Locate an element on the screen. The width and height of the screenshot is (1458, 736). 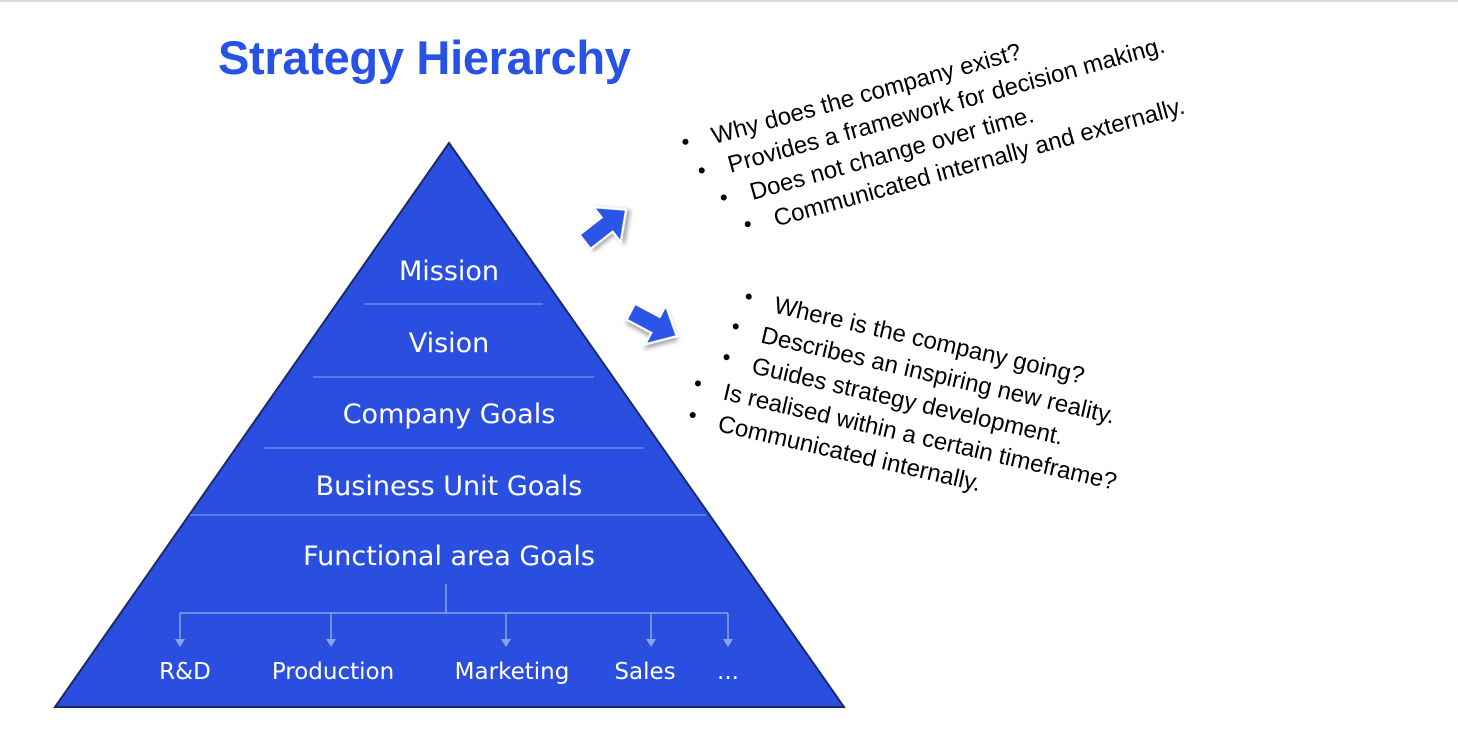
tier-company-goals-label: Company Goals is located at coordinates (449, 414).